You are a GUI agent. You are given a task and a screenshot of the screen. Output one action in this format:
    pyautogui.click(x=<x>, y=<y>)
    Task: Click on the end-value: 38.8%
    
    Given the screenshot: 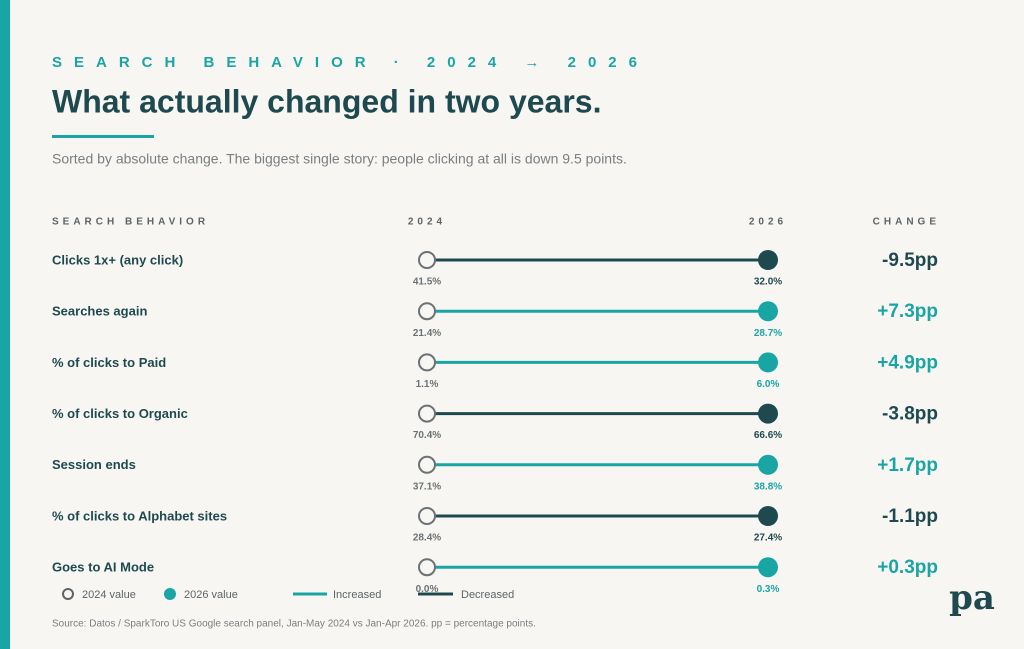 What is the action you would take?
    pyautogui.click(x=768, y=486)
    